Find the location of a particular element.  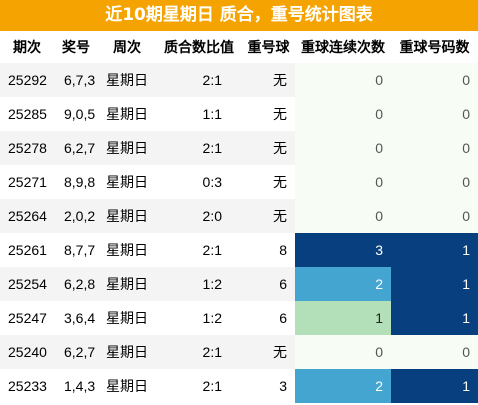

col-header-bizhi: 质合数比值 is located at coordinates (199, 47).